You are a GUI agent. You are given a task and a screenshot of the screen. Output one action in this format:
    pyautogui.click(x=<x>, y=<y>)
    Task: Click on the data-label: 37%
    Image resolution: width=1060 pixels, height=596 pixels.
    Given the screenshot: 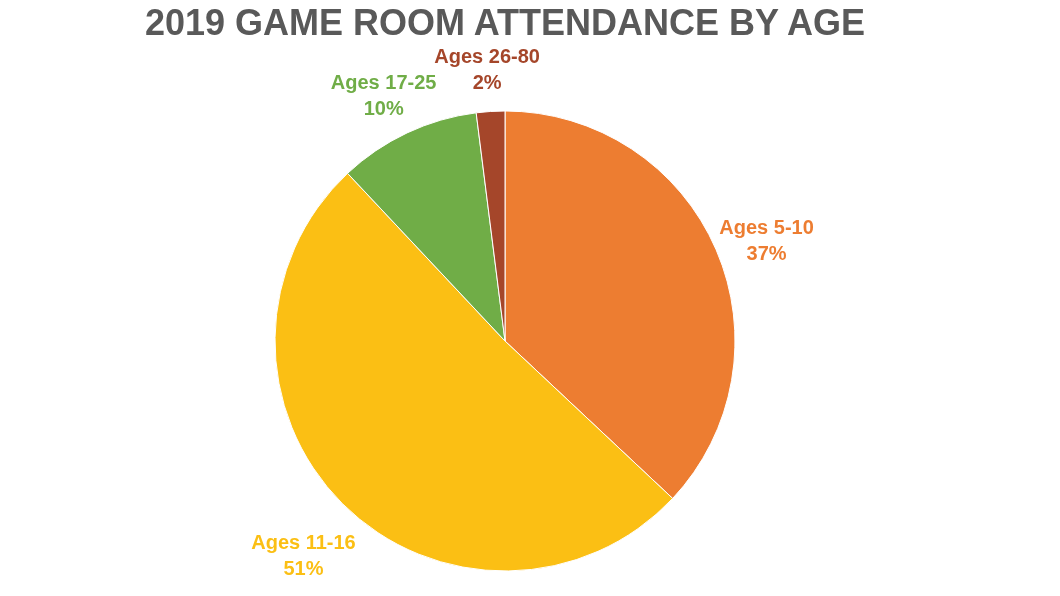 What is the action you would take?
    pyautogui.click(x=766, y=252)
    